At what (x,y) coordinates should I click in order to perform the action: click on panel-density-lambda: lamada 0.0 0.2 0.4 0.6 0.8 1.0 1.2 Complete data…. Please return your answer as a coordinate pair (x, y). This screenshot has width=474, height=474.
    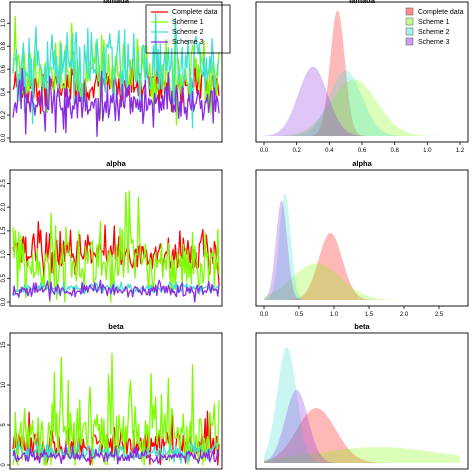
    Looking at the image, I should click on (362, 77).